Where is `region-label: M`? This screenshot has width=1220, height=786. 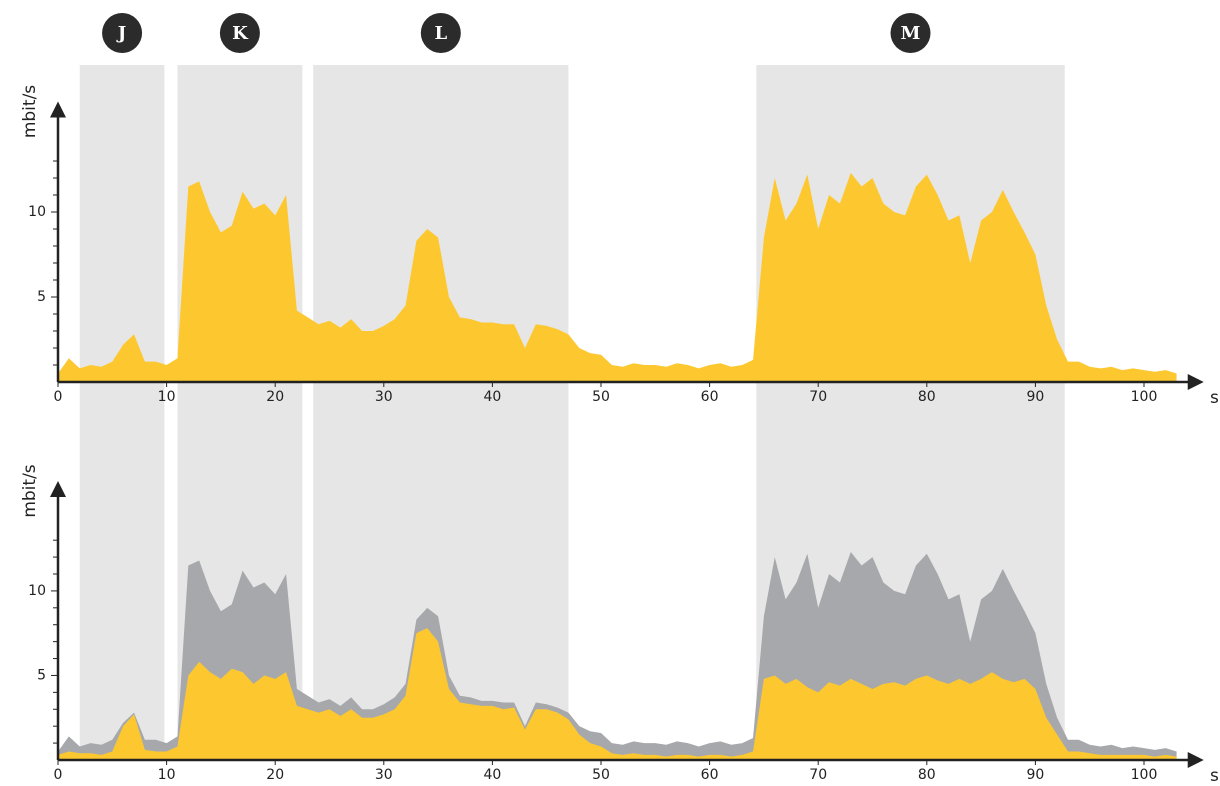 region-label: M is located at coordinates (911, 33).